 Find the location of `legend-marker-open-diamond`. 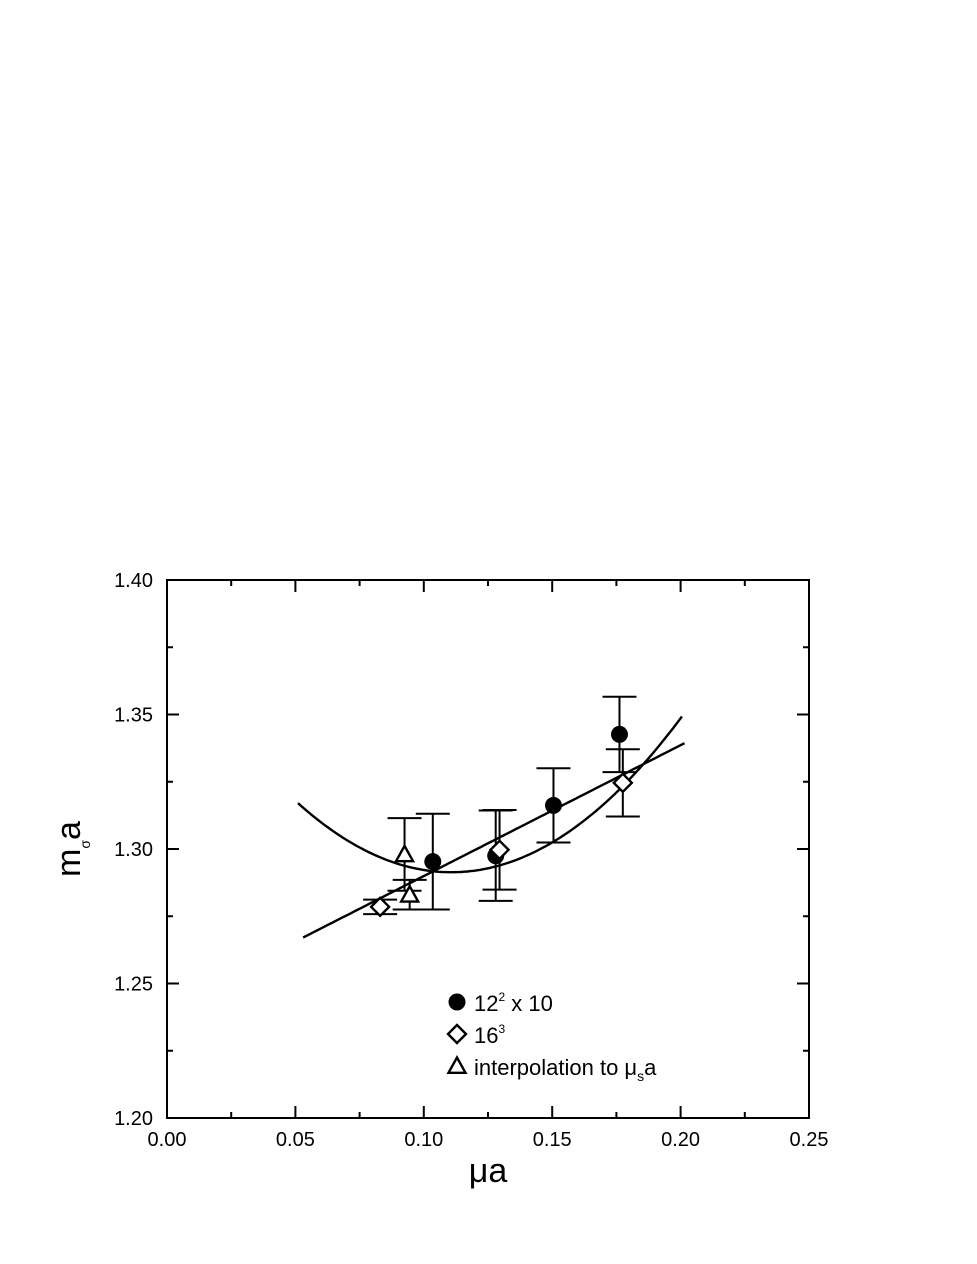

legend-marker-open-diamond is located at coordinates (457, 1034).